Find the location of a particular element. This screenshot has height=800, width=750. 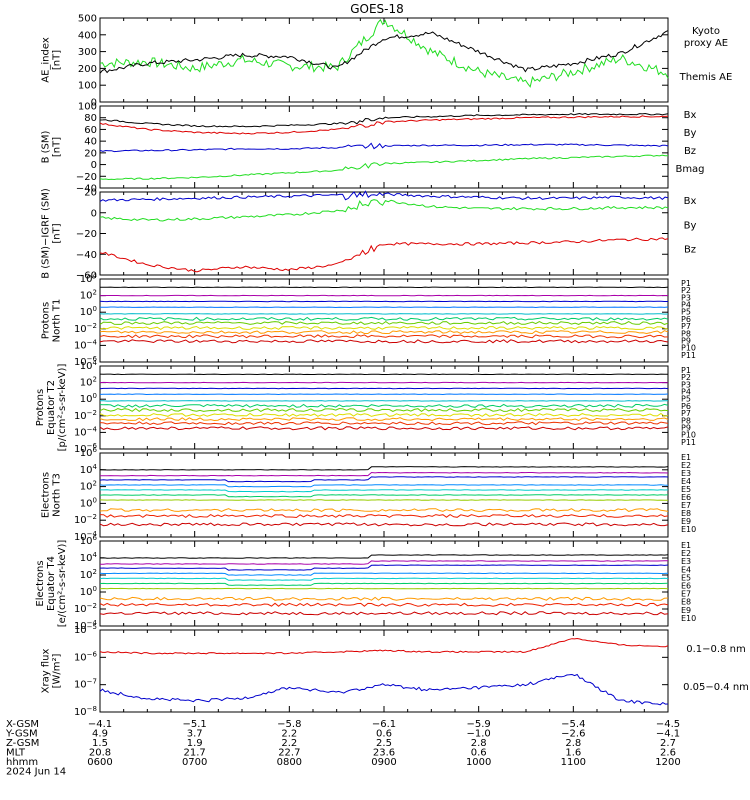

legend-label: E5 is located at coordinates (686, 489).